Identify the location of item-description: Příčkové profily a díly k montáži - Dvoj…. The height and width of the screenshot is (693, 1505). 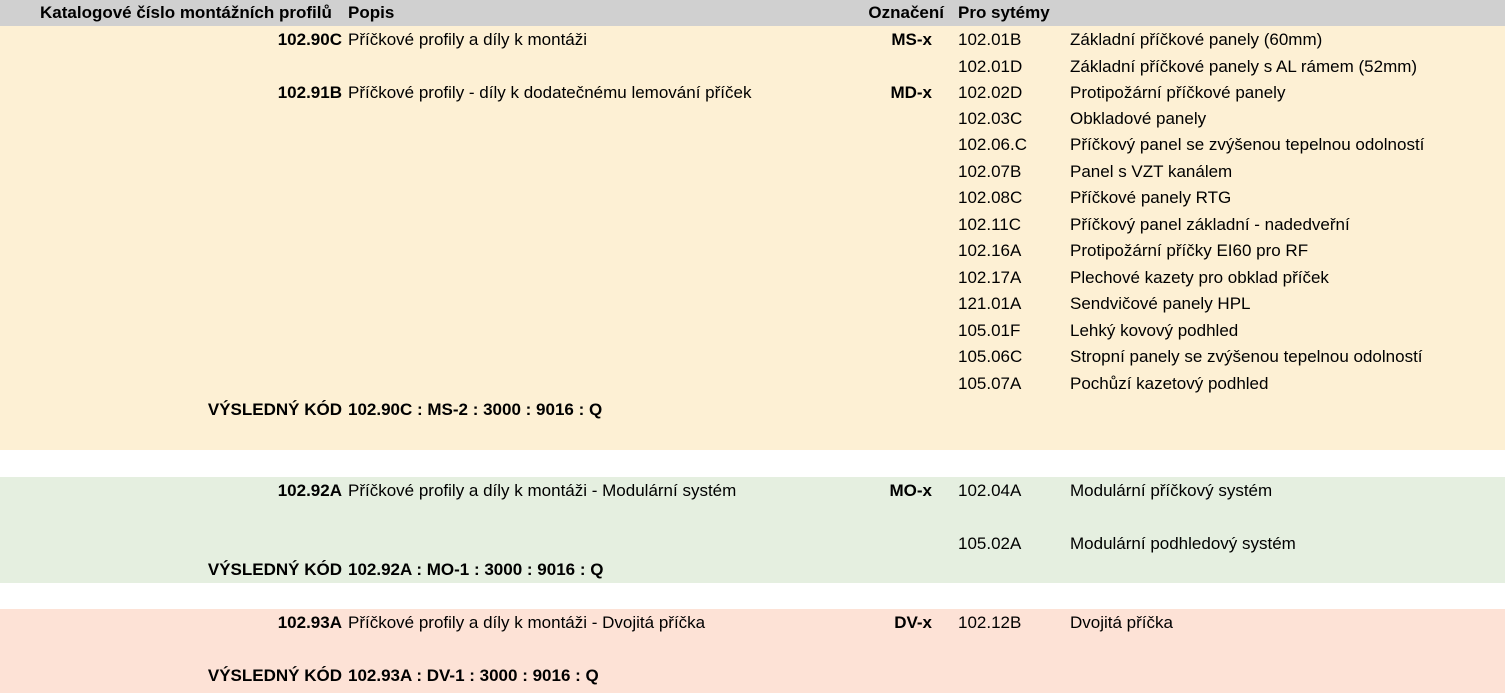
(527, 622).